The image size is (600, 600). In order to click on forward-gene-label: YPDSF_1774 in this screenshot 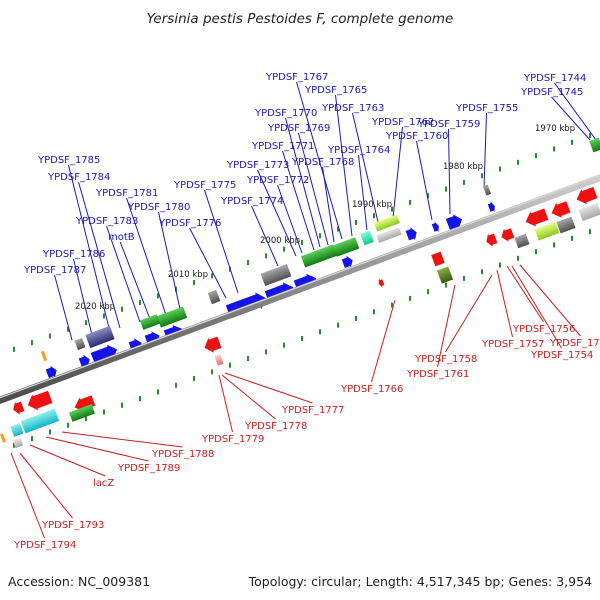, I will do `click(251, 201)`.